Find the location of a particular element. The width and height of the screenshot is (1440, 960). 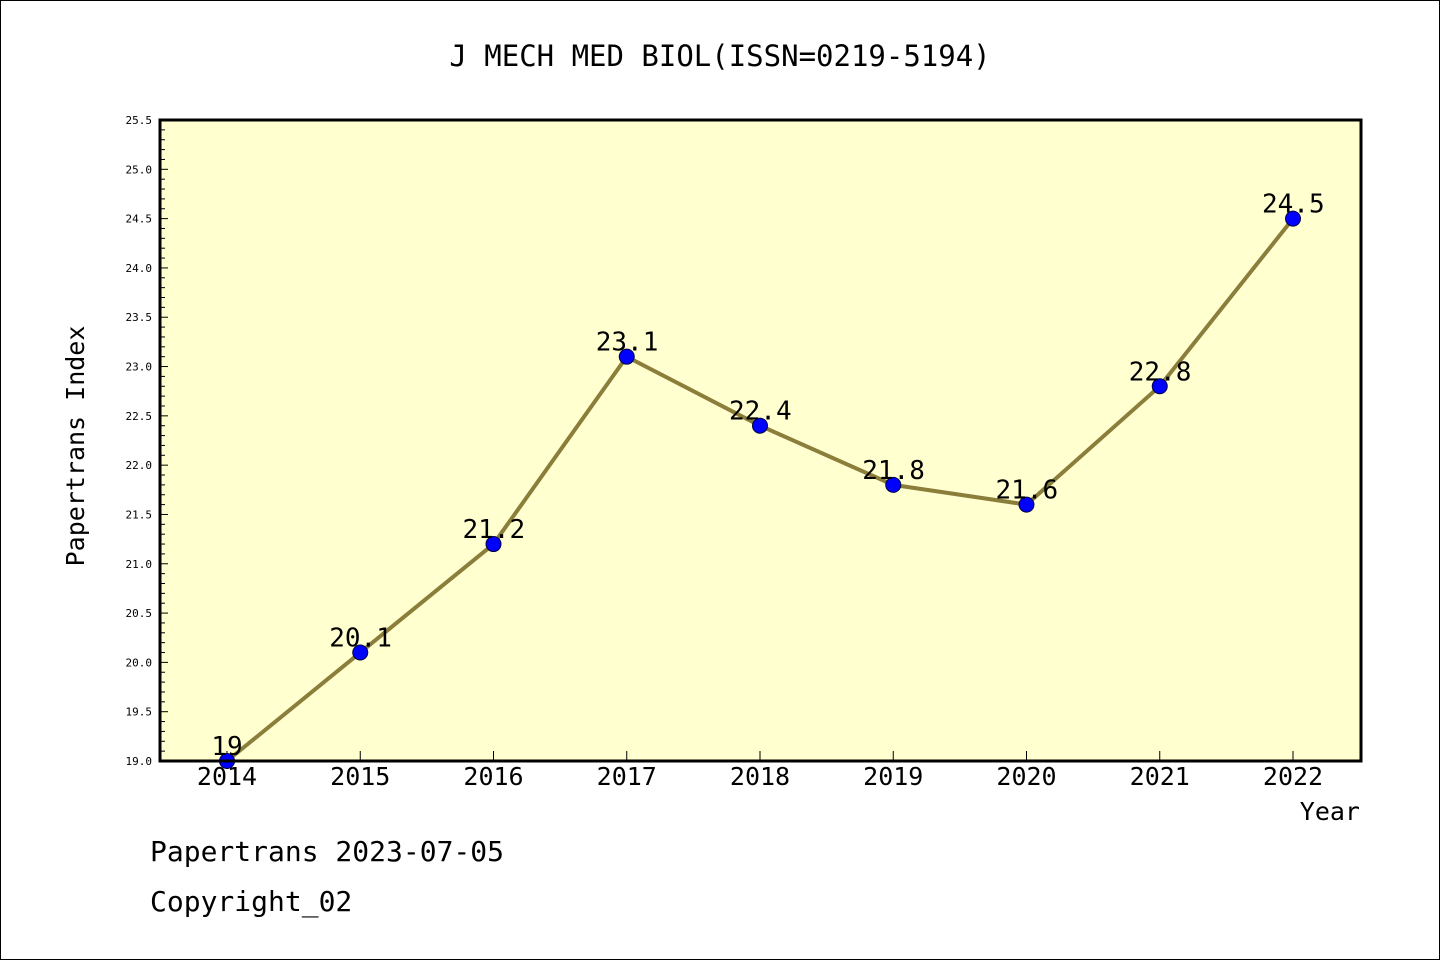

data-label: 19 is located at coordinates (226, 747).